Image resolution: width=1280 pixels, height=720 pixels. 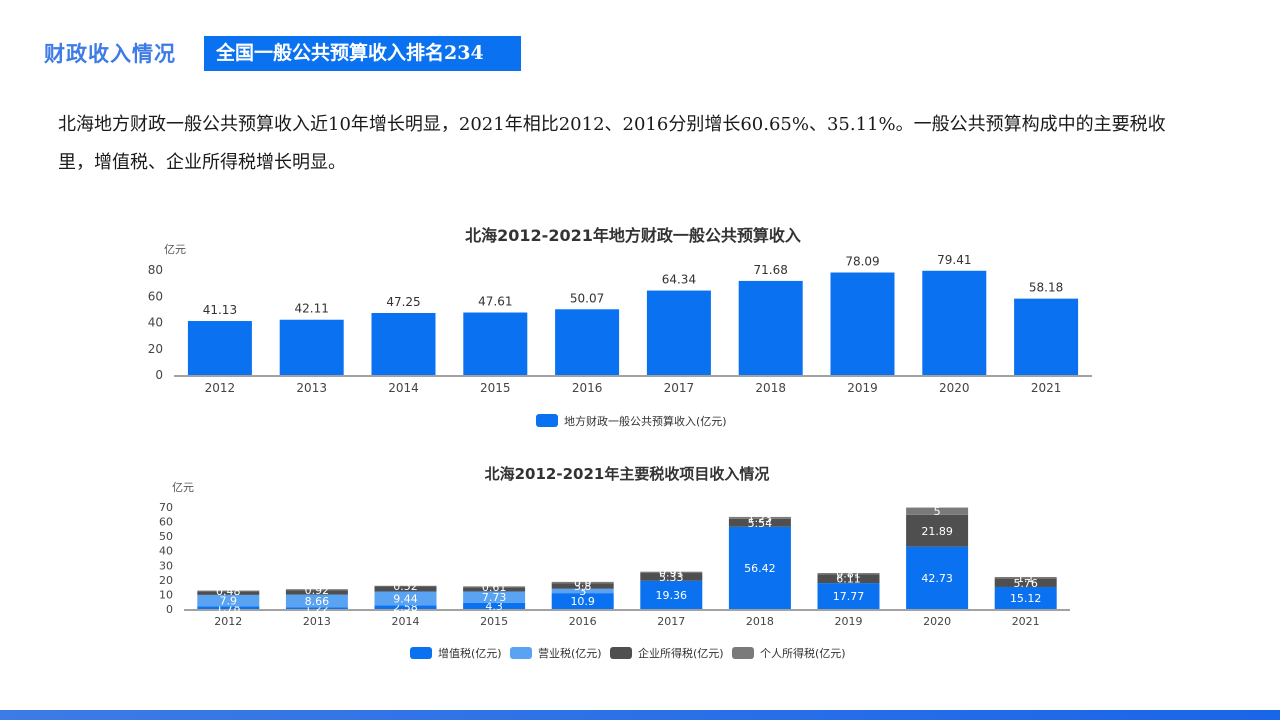 What do you see at coordinates (362, 53) in the screenshot?
I see `ranking-tag: 全国一般公共预算收入排名234` at bounding box center [362, 53].